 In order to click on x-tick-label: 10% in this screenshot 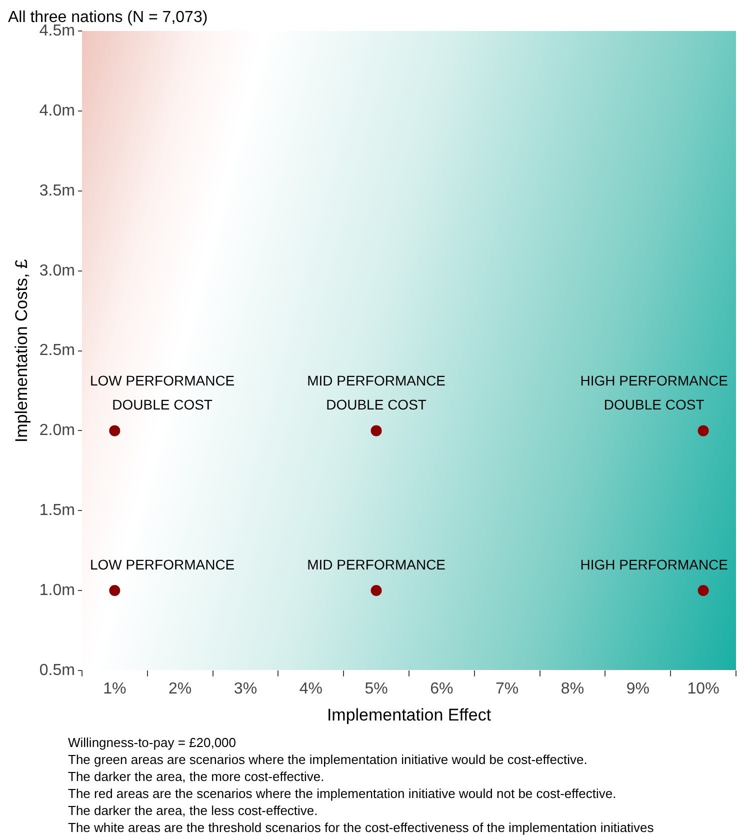, I will do `click(703, 689)`.